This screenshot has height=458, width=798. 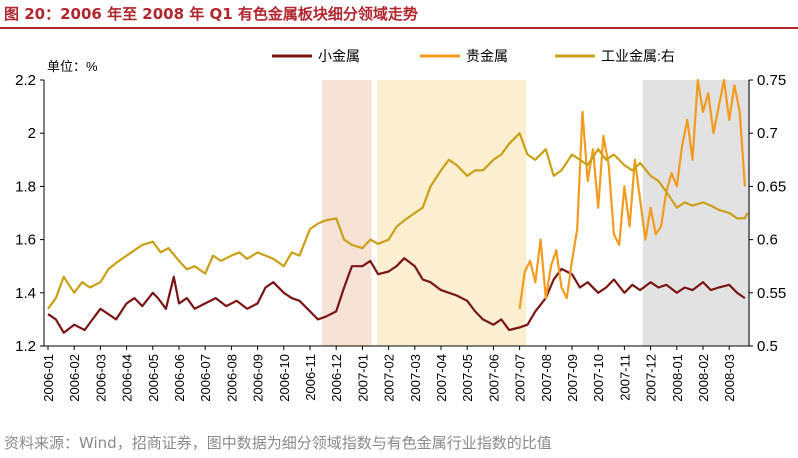 I want to click on x-tick-label: 2007-09, so click(x=572, y=378).